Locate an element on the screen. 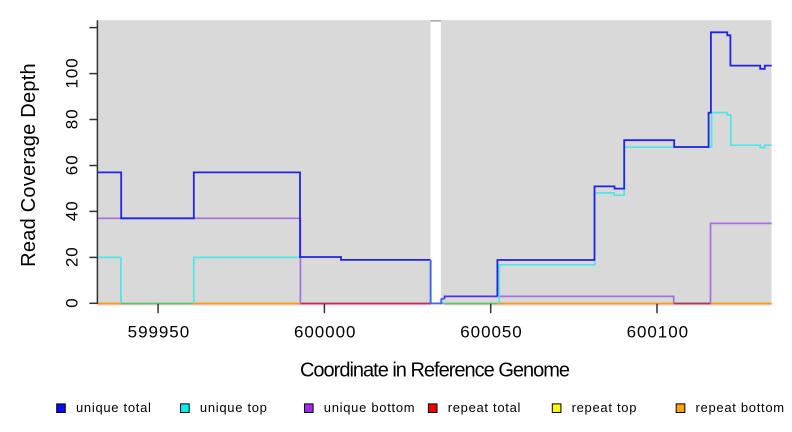 The height and width of the screenshot is (432, 792). svg-text: 100 is located at coordinates (72, 72).